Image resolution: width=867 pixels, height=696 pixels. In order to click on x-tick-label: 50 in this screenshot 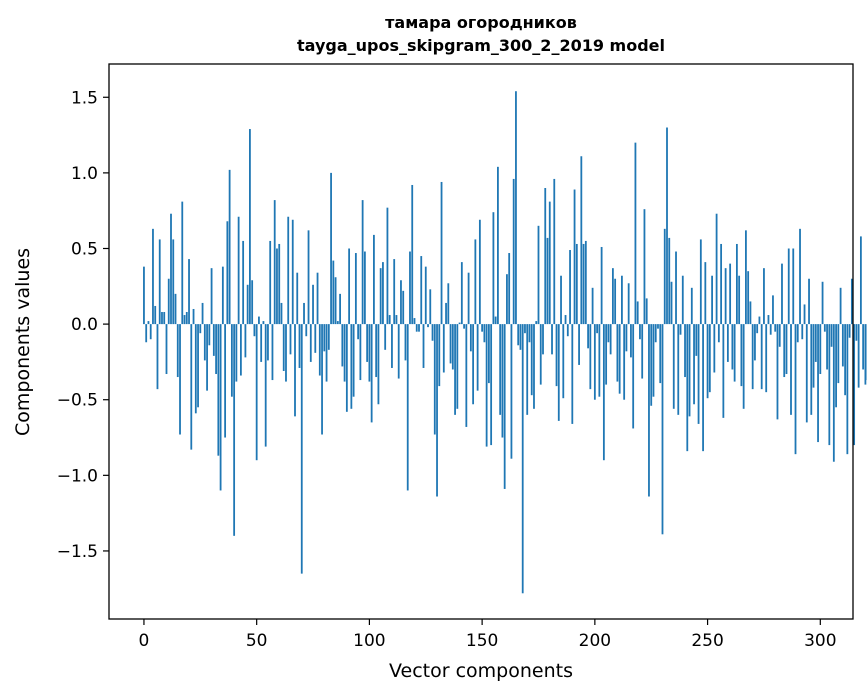, I will do `click(257, 641)`.